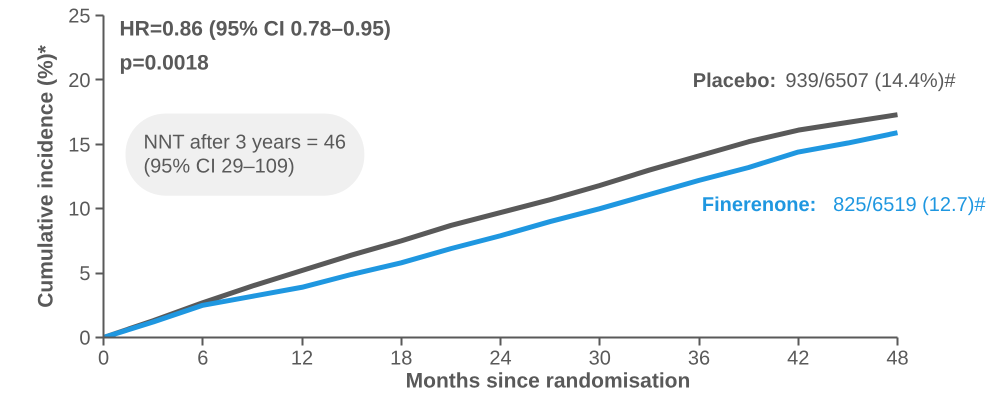 The image size is (997, 412). I want to click on annotation: p=0.0018, so click(165, 63).